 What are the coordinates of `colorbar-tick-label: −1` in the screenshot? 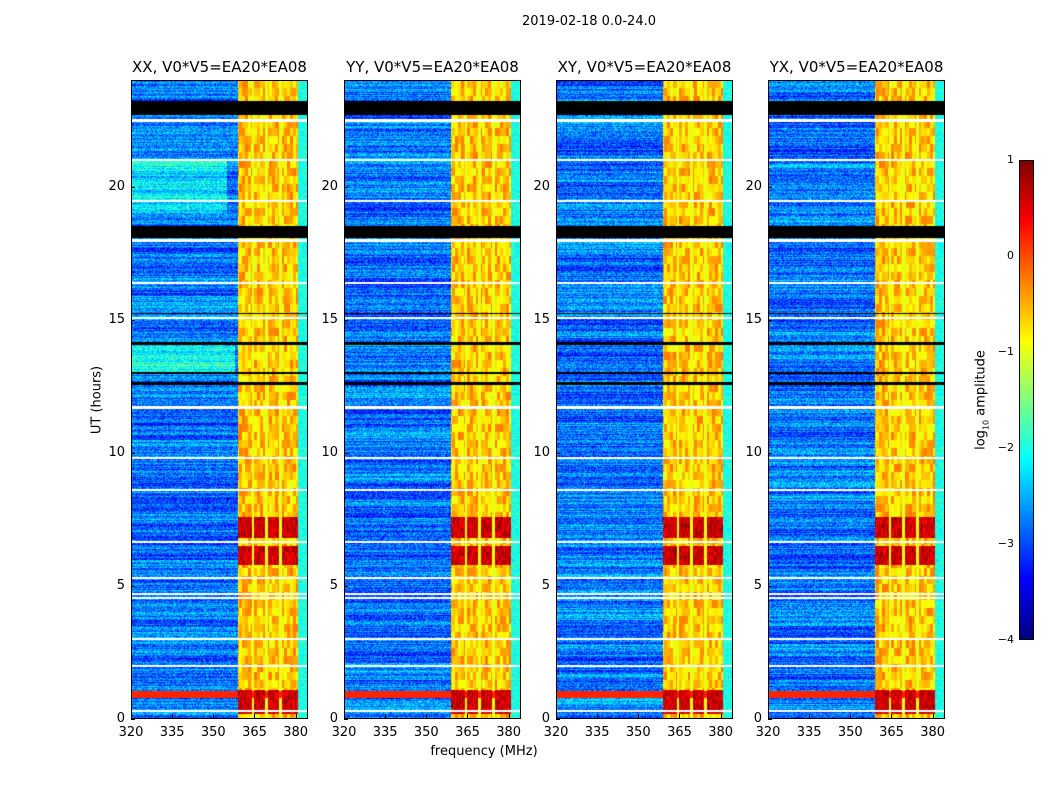 It's located at (1005, 351).